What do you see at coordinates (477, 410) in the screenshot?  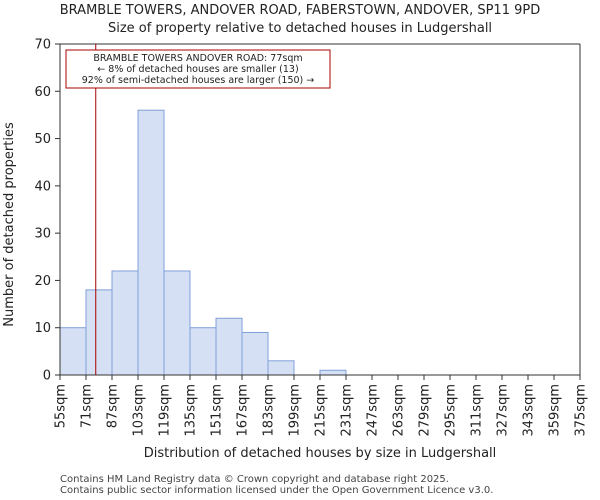 I see `x-tick-label-311sqm: 311sqm` at bounding box center [477, 410].